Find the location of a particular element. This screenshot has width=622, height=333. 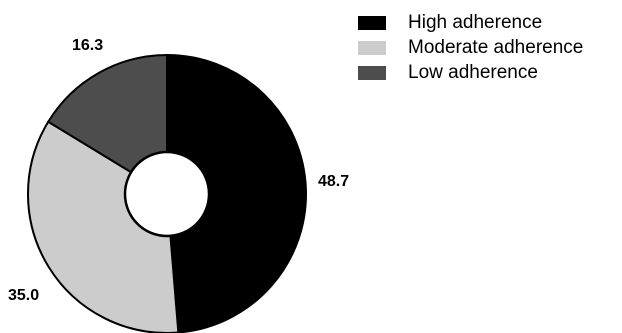

legend-item-high: High adherence is located at coordinates (470, 22).